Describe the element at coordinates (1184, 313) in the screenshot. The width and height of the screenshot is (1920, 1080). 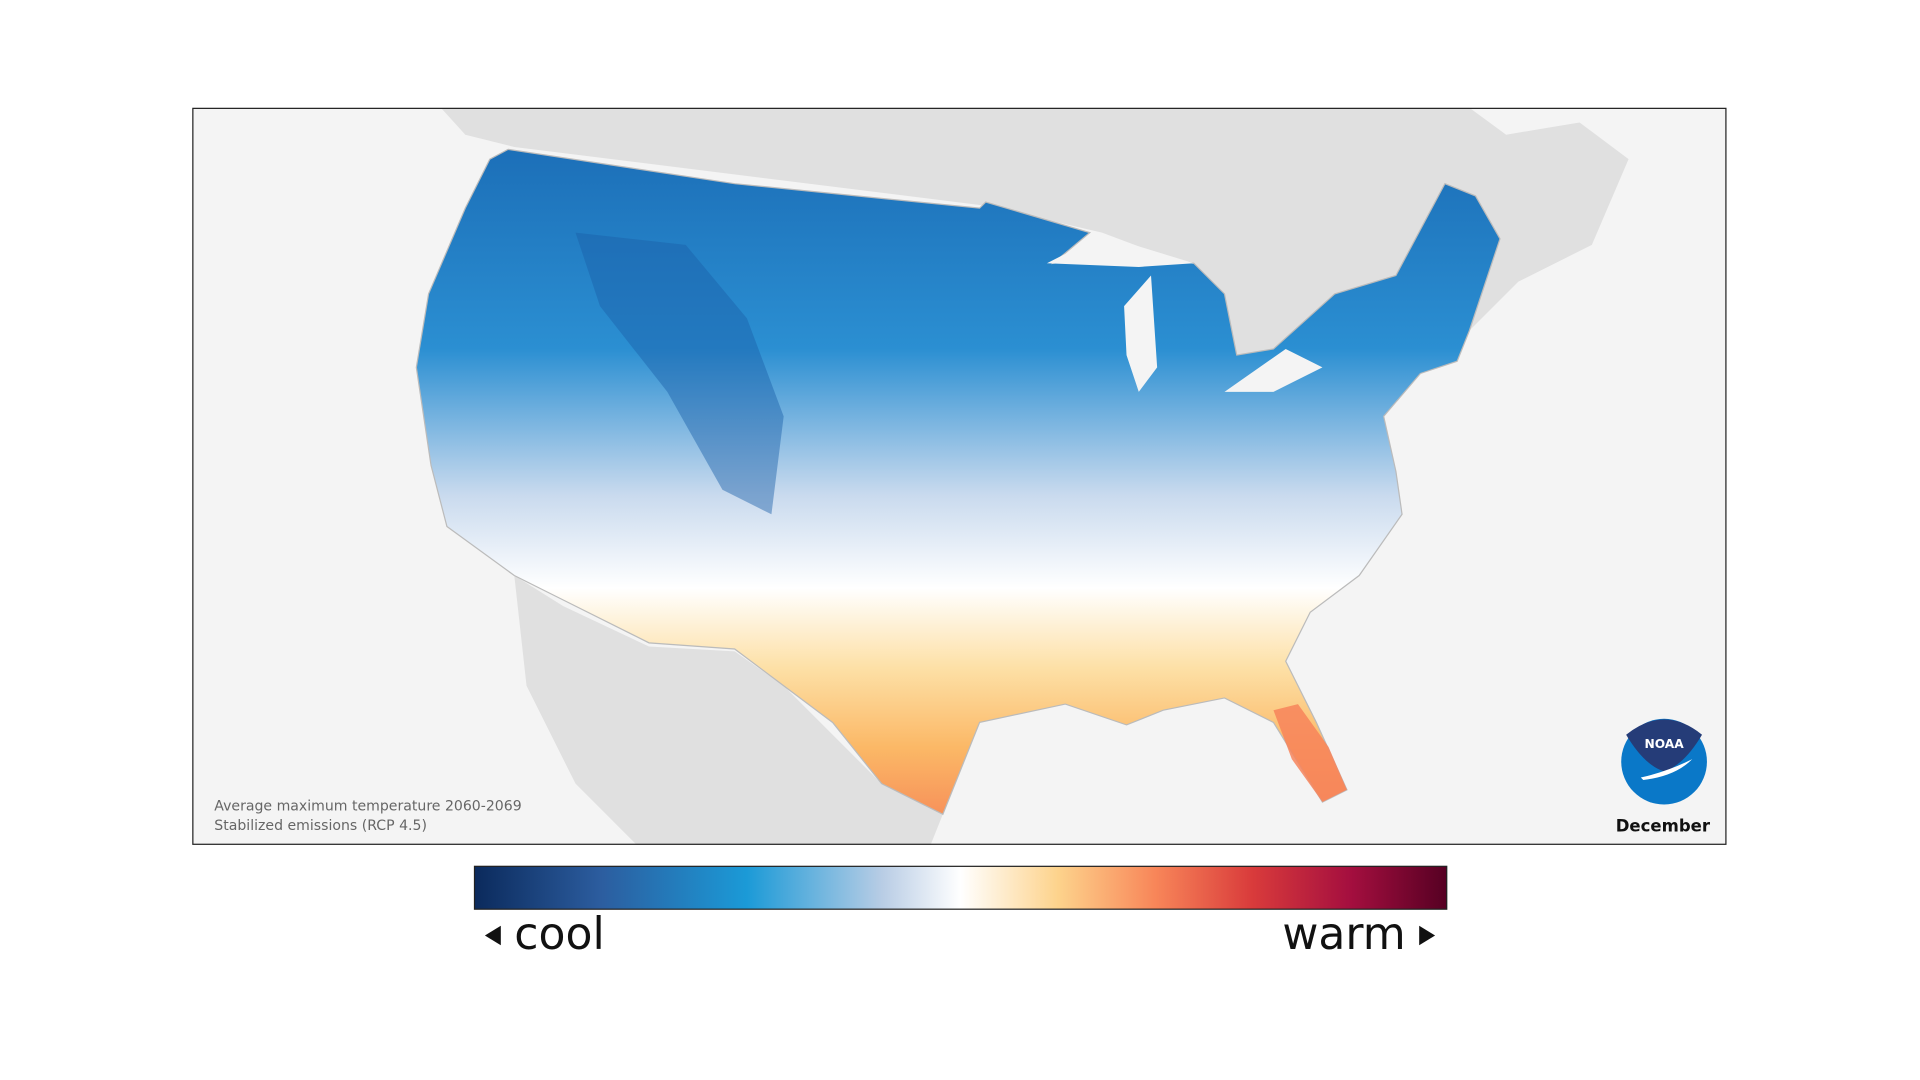
I see `great-lakes` at that location.